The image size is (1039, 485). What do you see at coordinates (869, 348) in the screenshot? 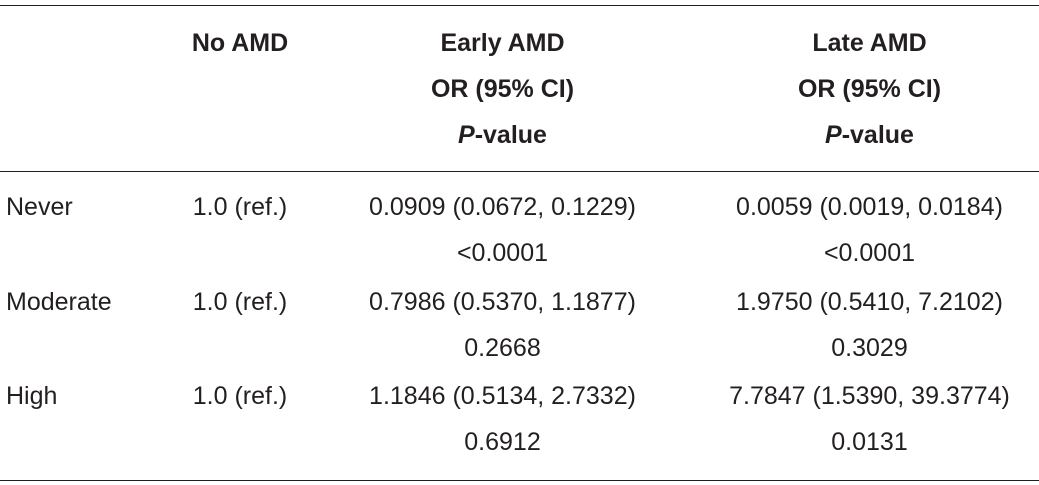
I see `row-moderate-late-p: 0.3029` at bounding box center [869, 348].